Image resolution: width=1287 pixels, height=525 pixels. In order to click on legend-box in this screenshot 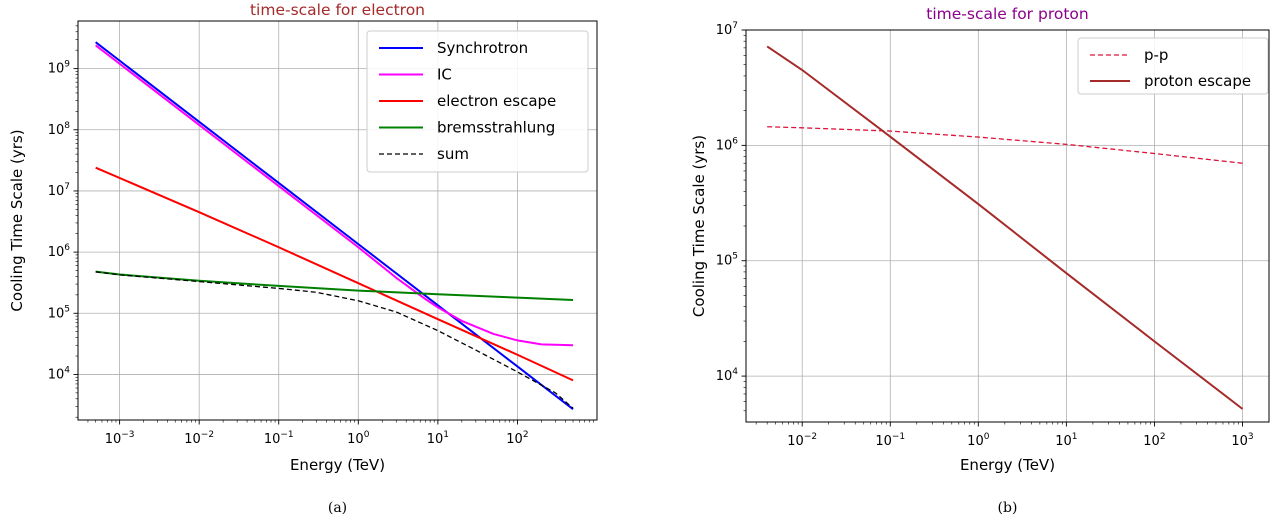, I will do `click(477, 101)`.